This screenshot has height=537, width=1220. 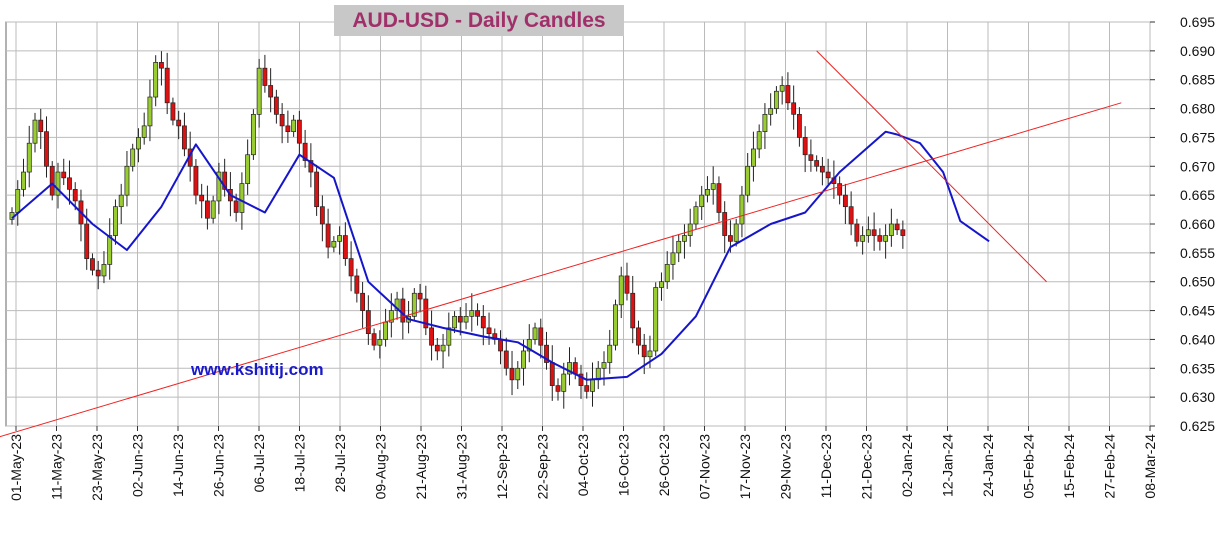 I want to click on x-tick-label: 06-Jul-23, so click(x=259, y=463).